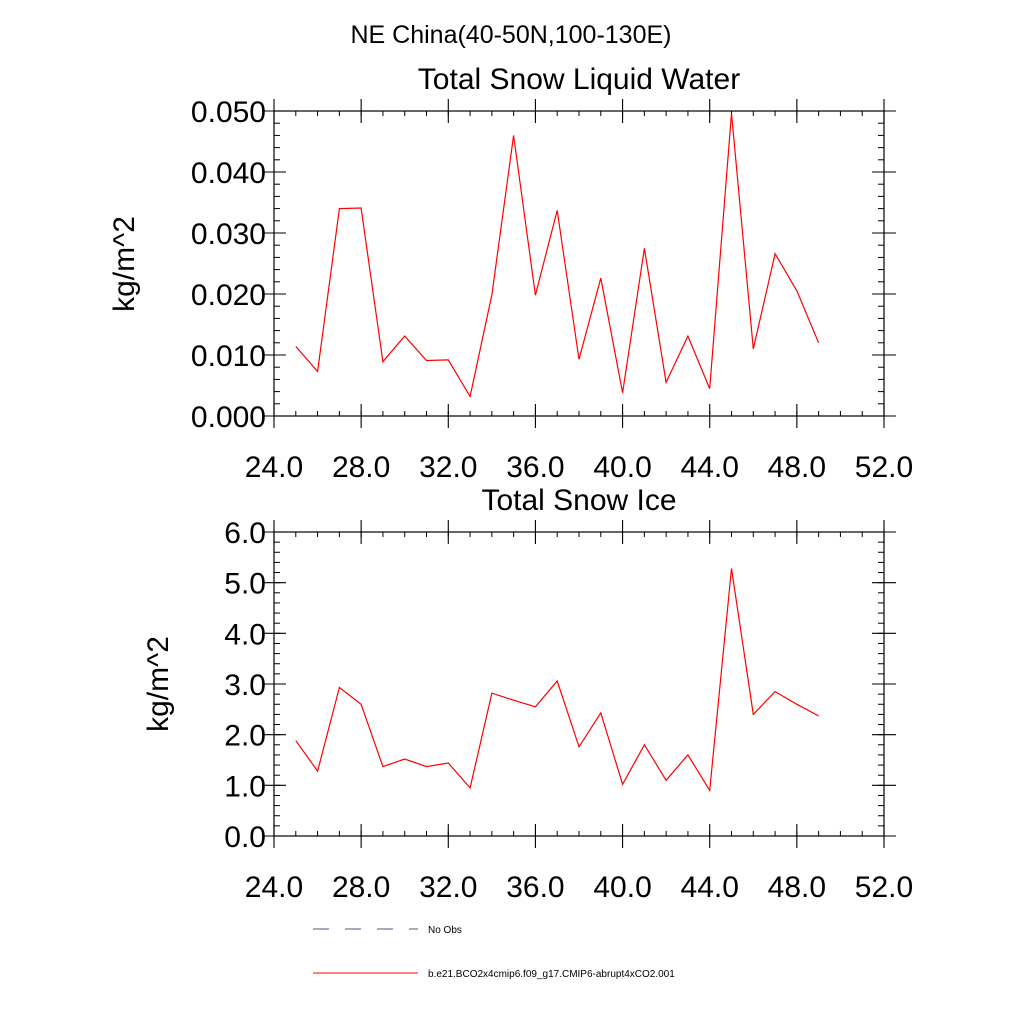 The width and height of the screenshot is (1024, 1024). What do you see at coordinates (245, 837) in the screenshot?
I see `y-tick-label: 0.0` at bounding box center [245, 837].